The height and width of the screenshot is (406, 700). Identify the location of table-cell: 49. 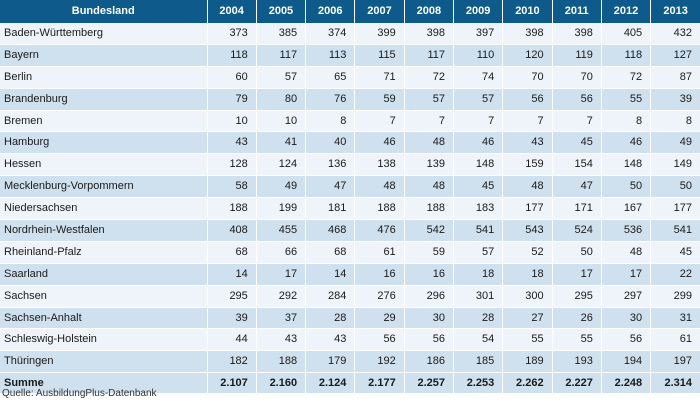
(675, 143).